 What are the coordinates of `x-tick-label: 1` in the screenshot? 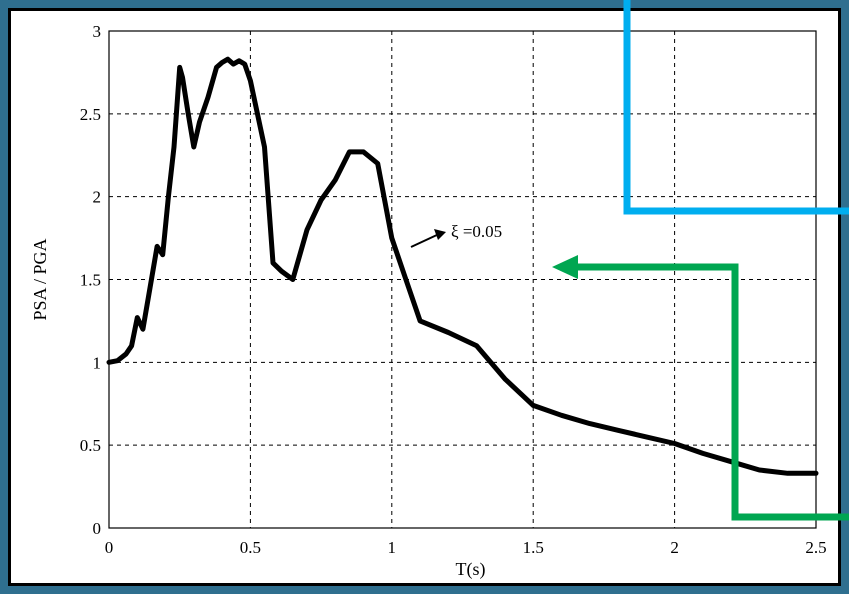 It's located at (392, 547).